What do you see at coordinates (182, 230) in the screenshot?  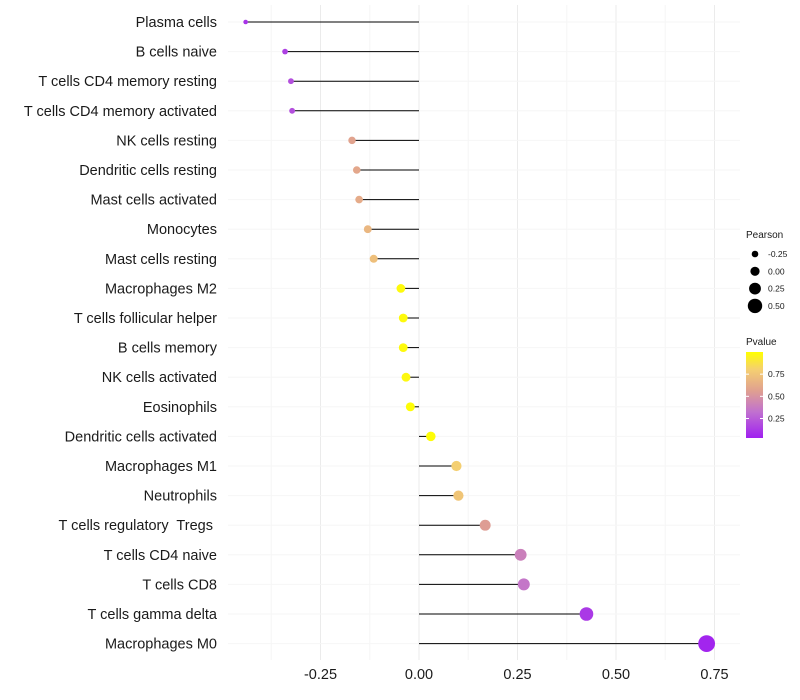 I see `category-label: Monocytes` at bounding box center [182, 230].